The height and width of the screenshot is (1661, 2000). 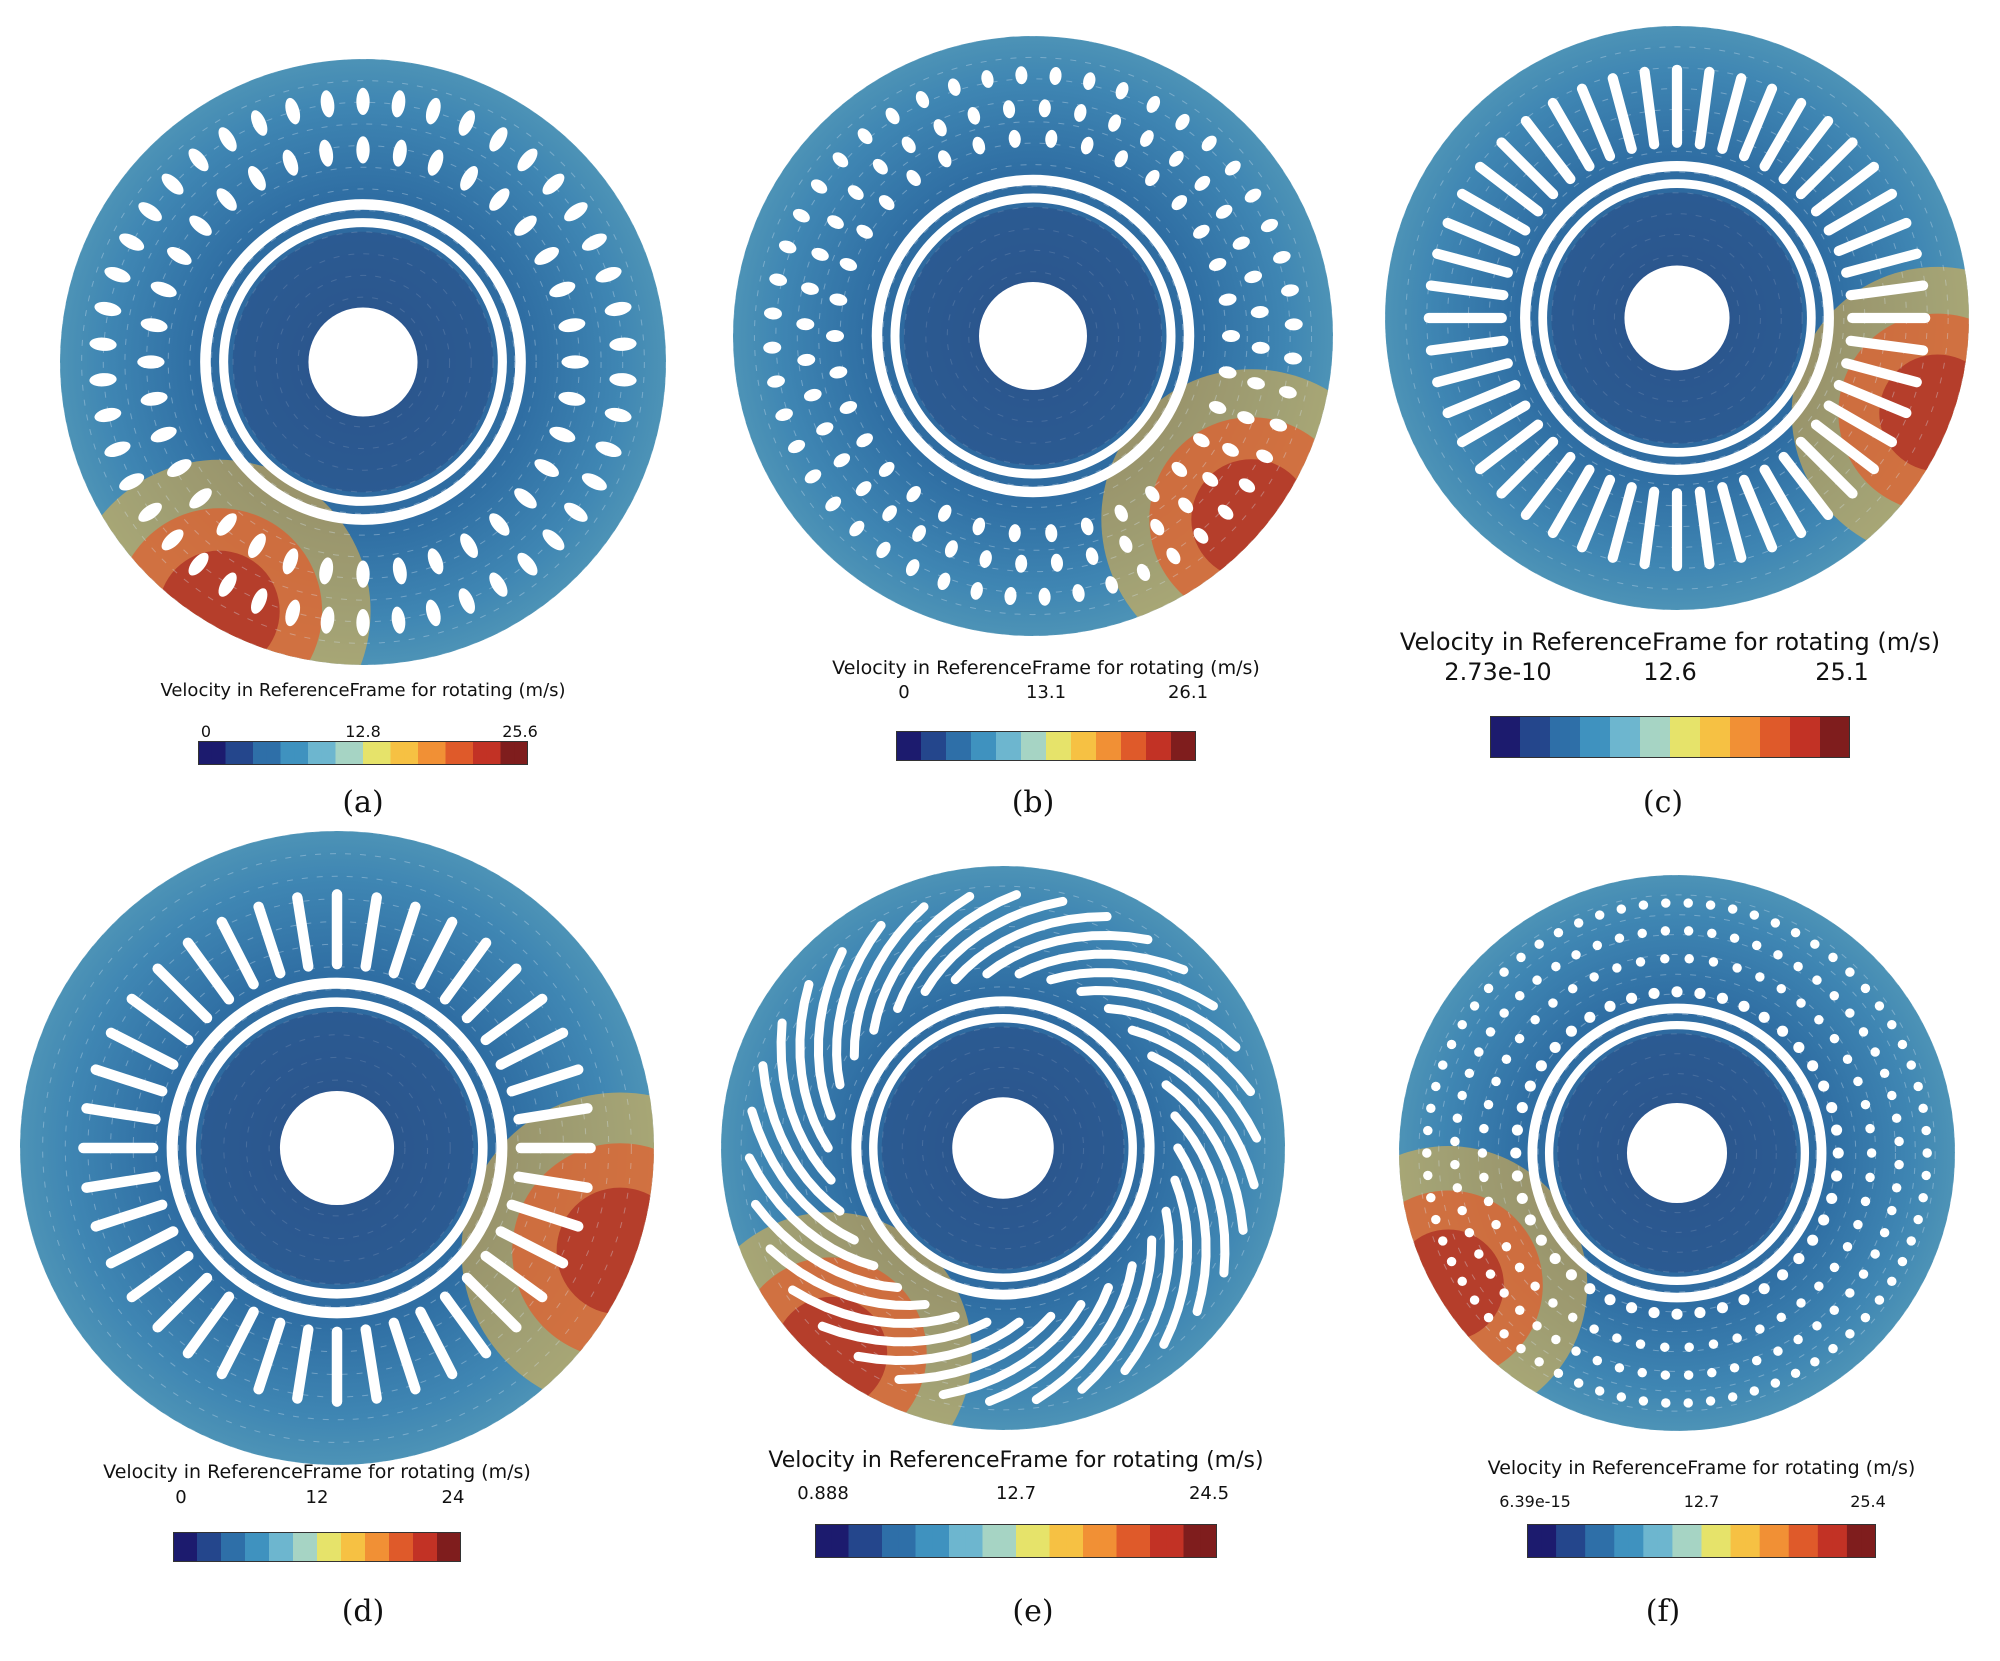 What do you see at coordinates (181, 1497) in the screenshot?
I see `colorbar-tick-d-0: 0` at bounding box center [181, 1497].